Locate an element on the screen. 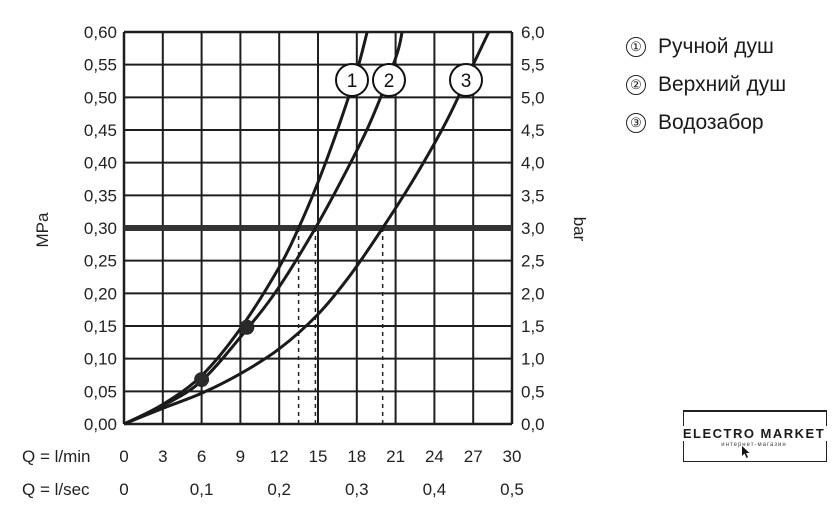 The height and width of the screenshot is (518, 840). x-tick-label-lmin: 6 is located at coordinates (201, 456).